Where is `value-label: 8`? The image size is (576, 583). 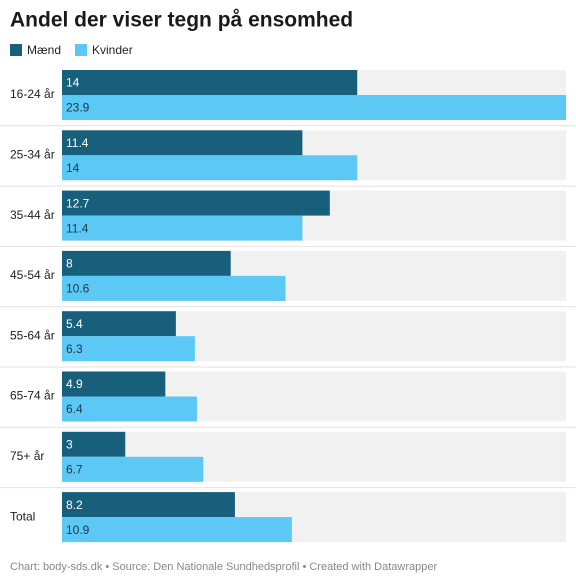 value-label: 8 is located at coordinates (69, 264).